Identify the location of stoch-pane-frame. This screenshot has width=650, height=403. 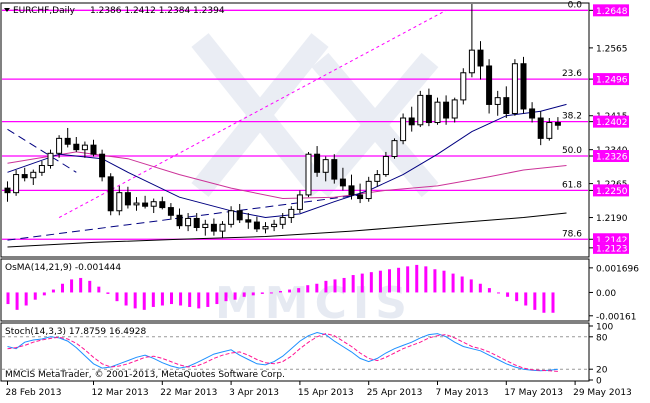
(295, 352).